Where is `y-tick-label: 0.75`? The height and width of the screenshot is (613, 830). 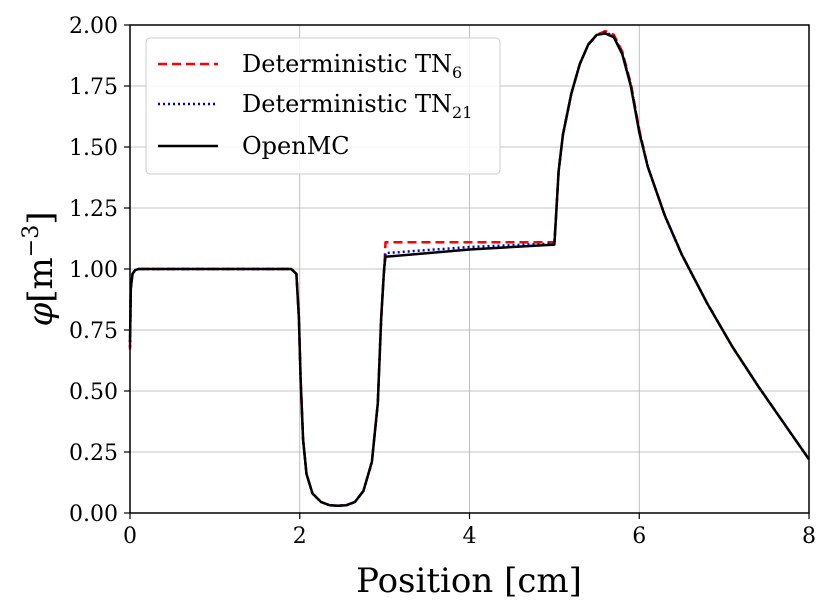
y-tick-label: 0.75 is located at coordinates (93, 331).